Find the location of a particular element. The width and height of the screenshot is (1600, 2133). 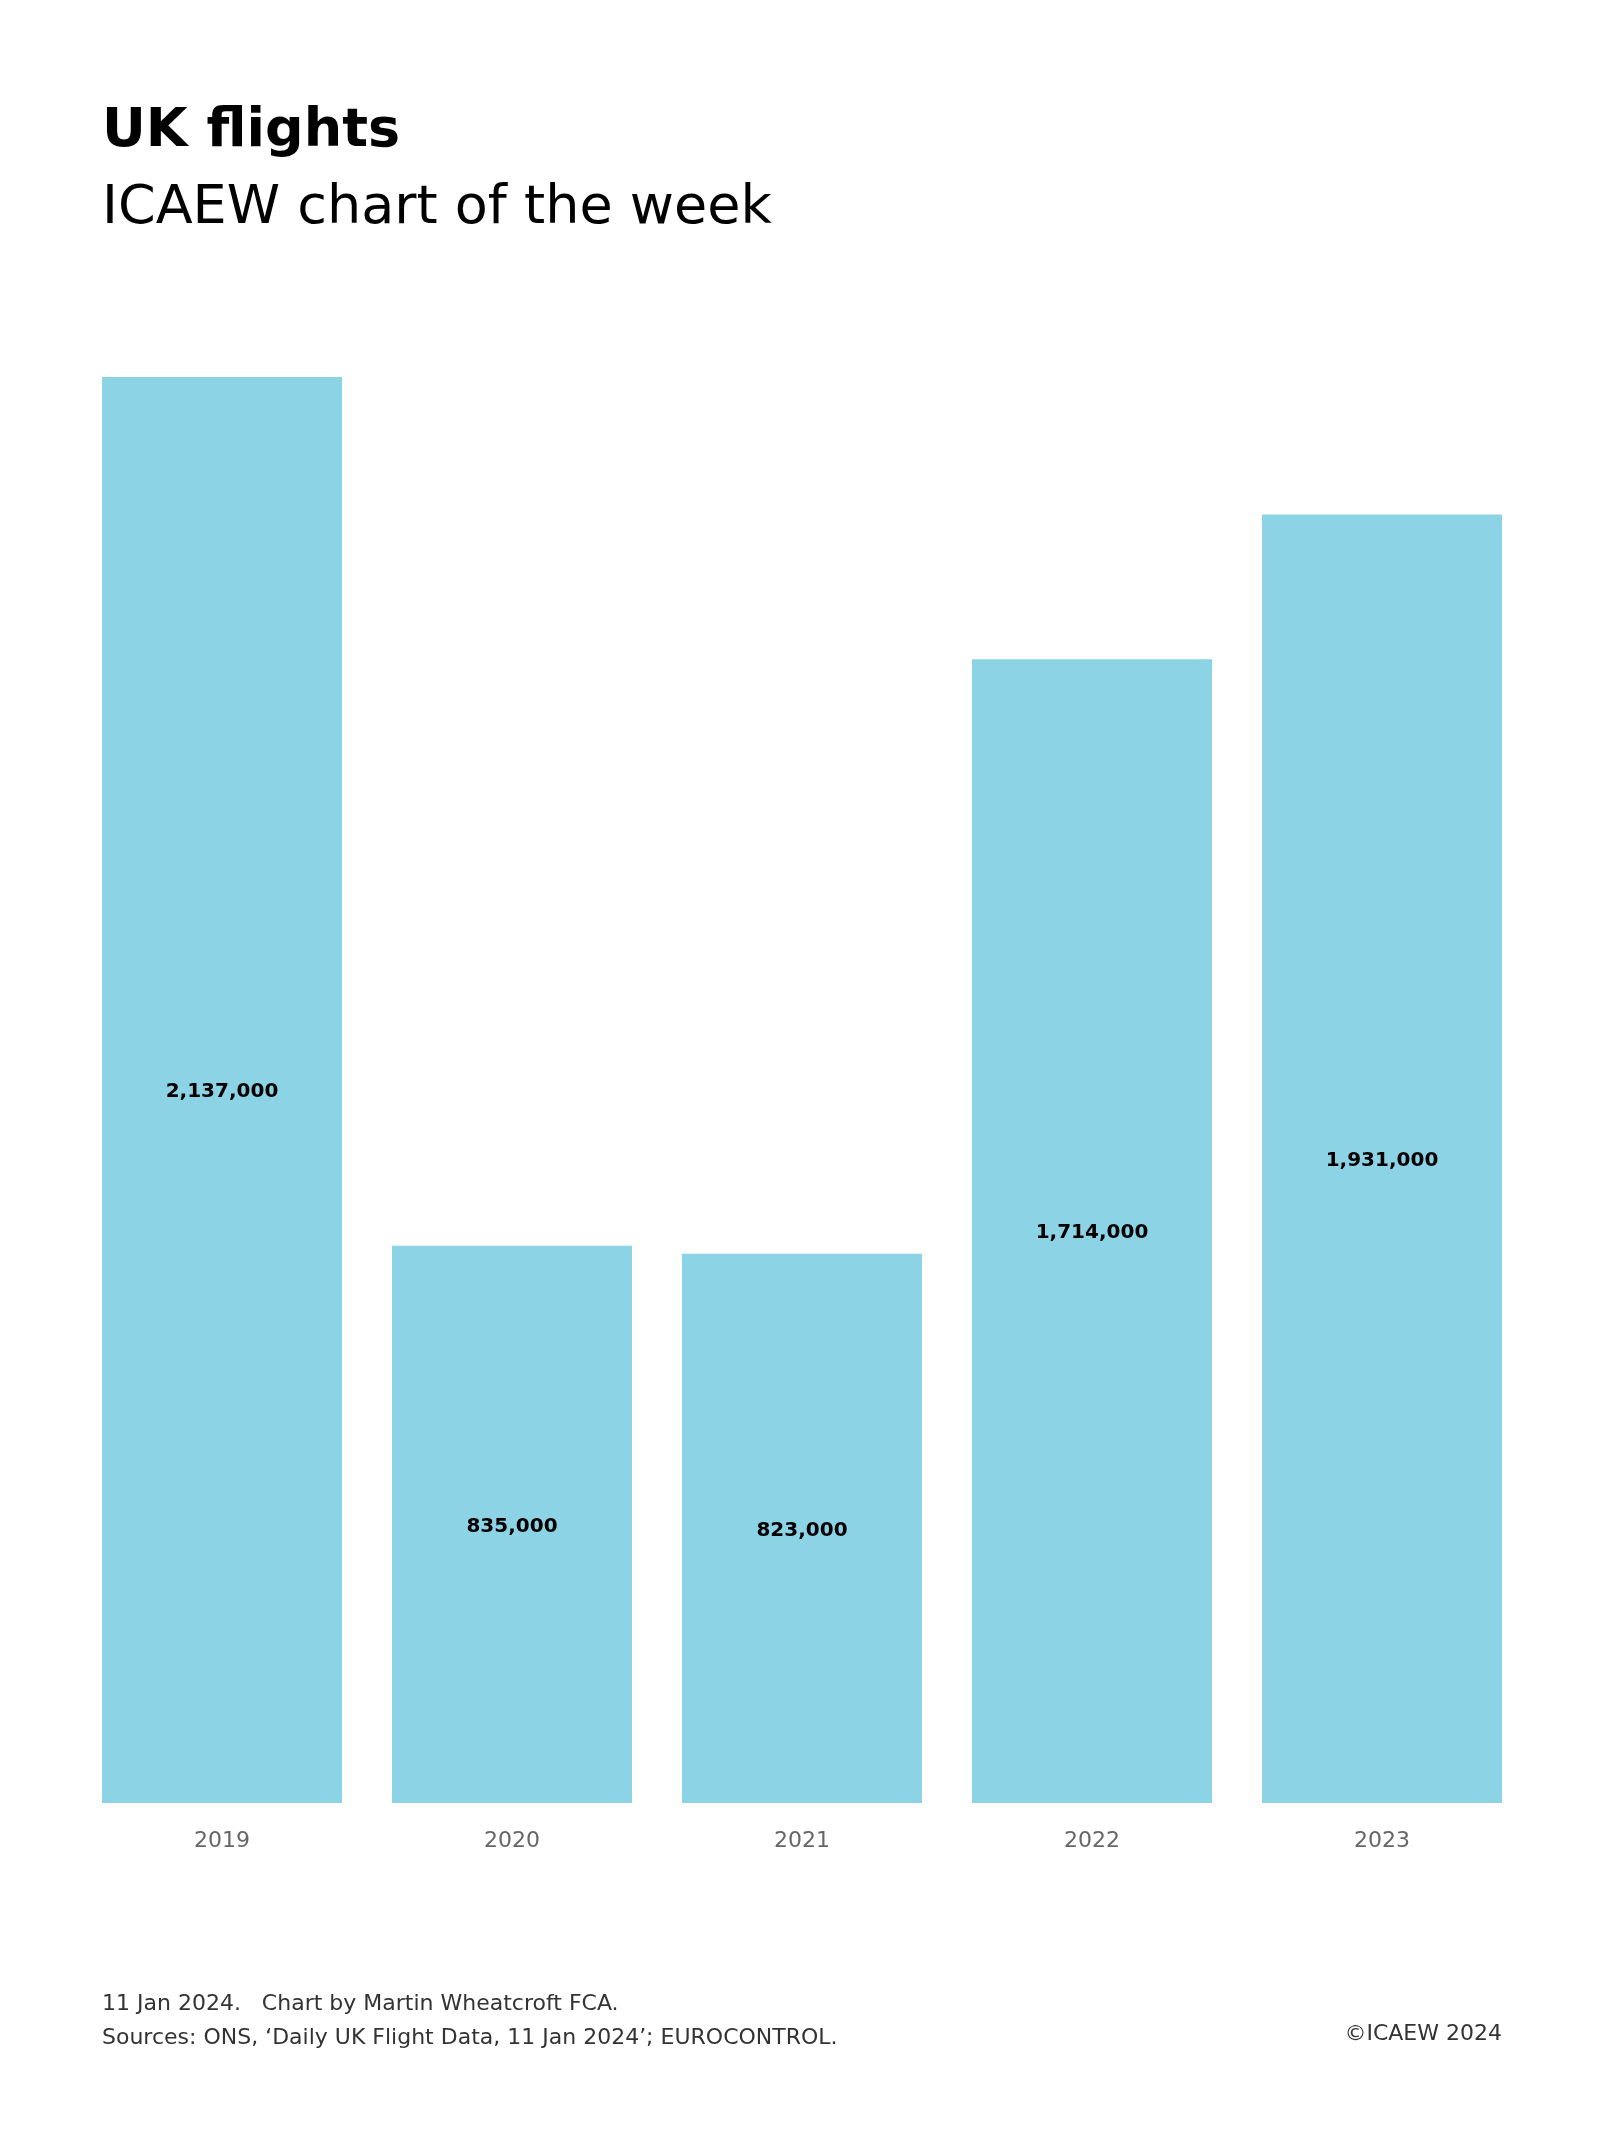

data-label: 1,931,000 is located at coordinates (1382, 1158).